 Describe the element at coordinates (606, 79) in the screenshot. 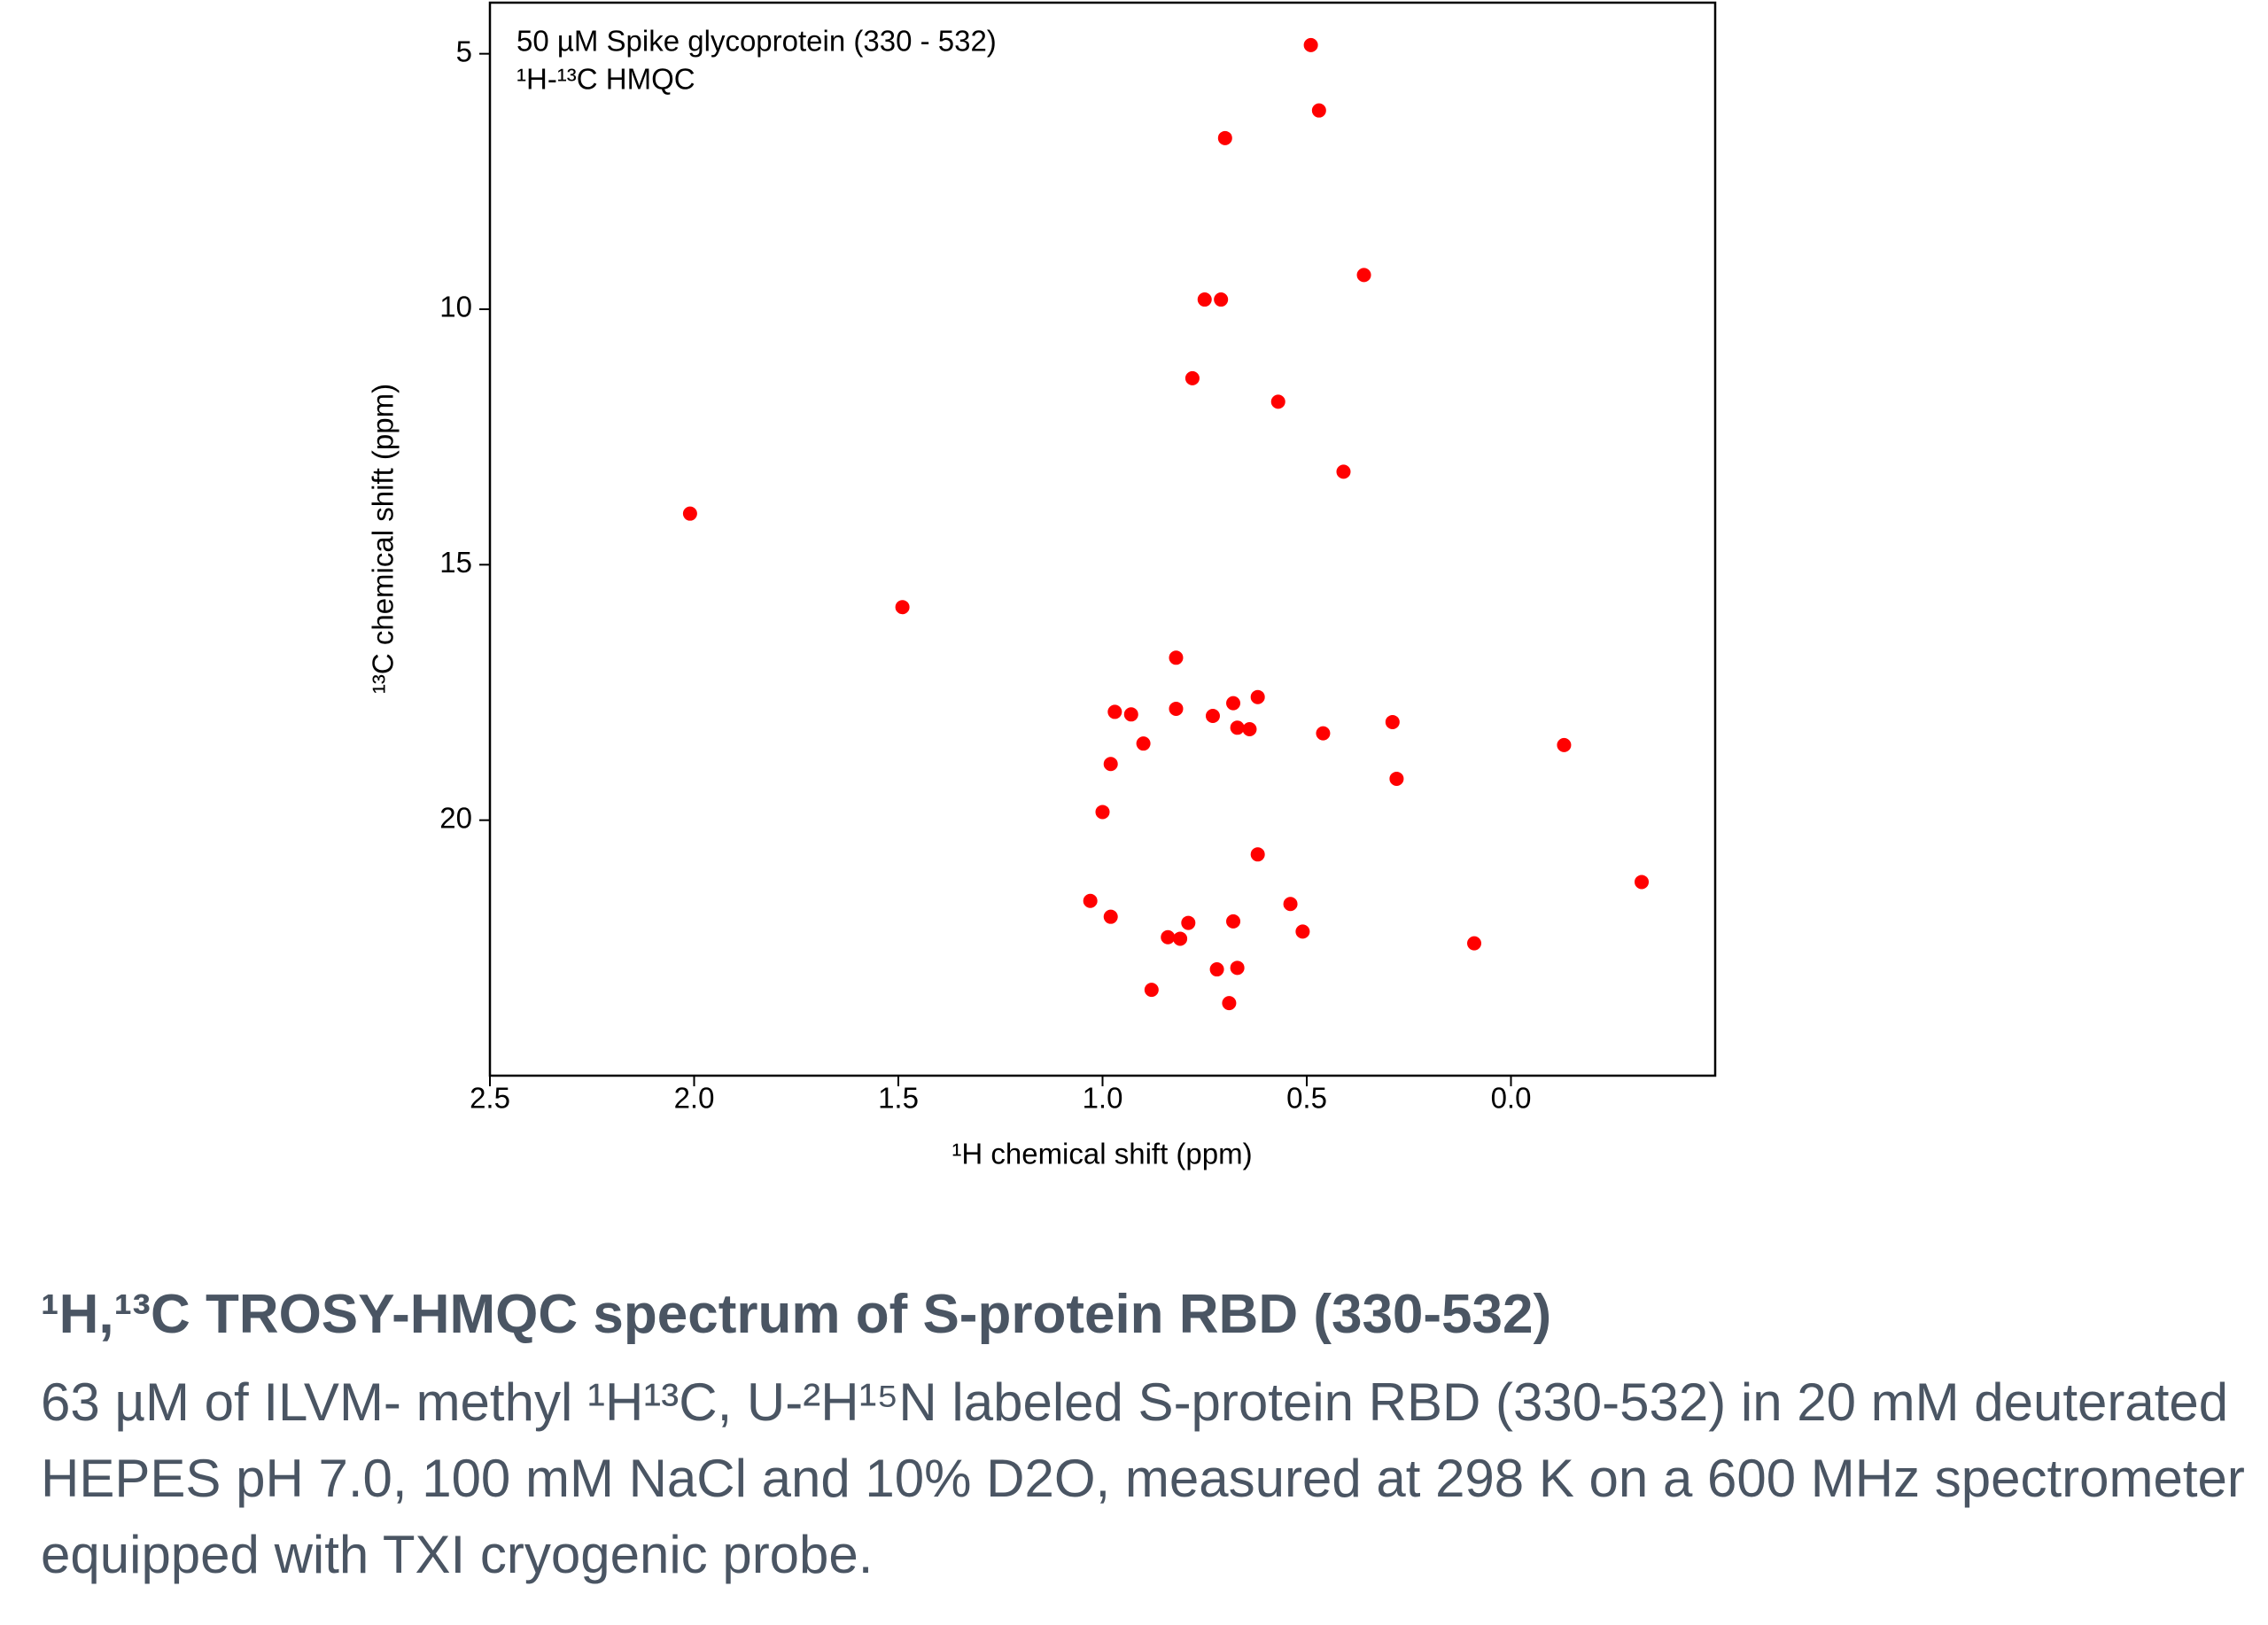

I see `annotation: ¹H-¹³C HMQC` at that location.